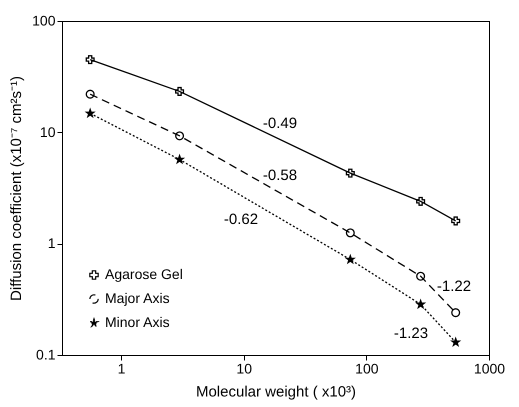 This screenshot has height=407, width=519. What do you see at coordinates (490, 368) in the screenshot?
I see `x-tick-label: 1000` at bounding box center [490, 368].